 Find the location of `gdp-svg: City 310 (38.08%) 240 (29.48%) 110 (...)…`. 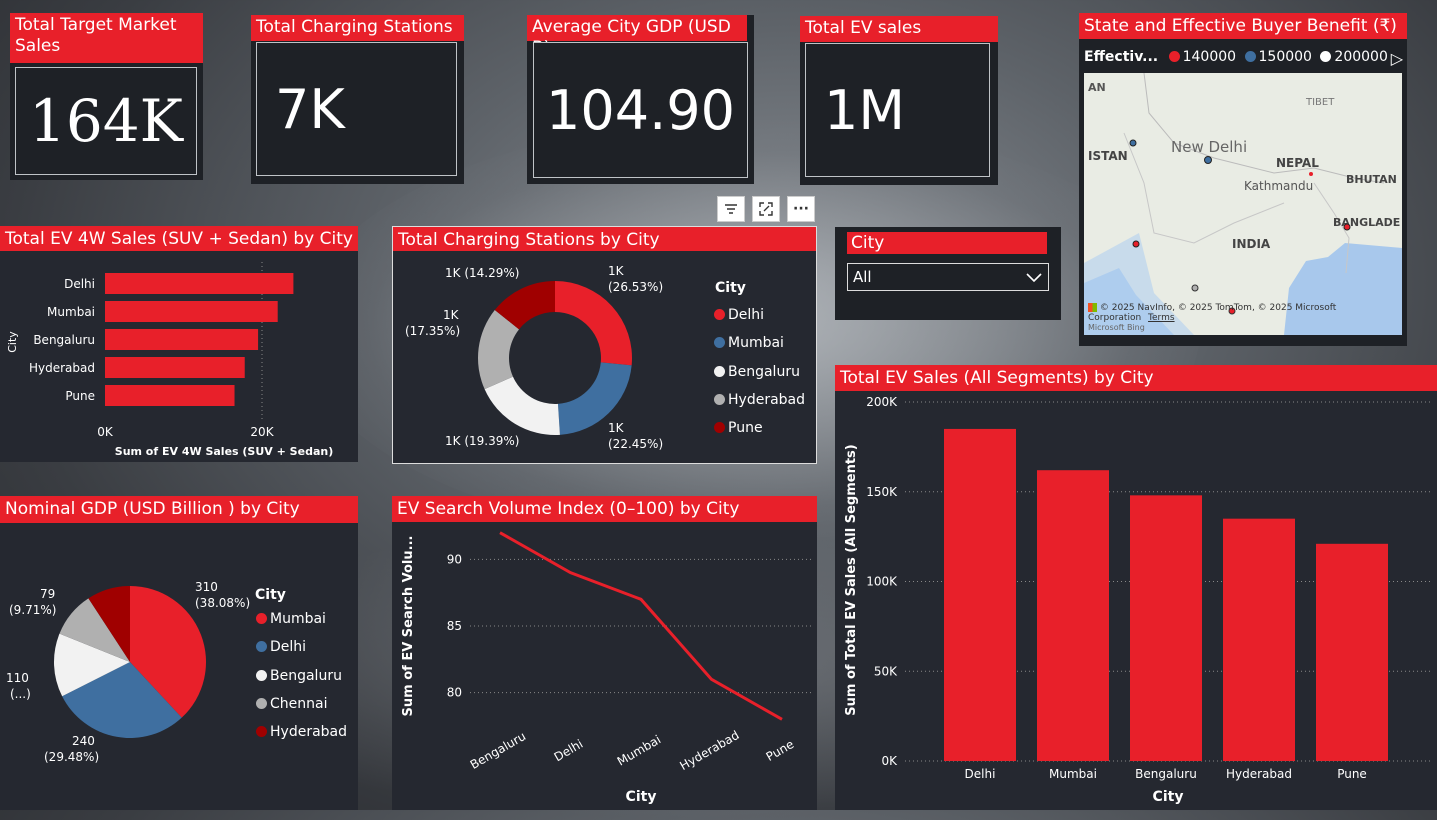

gdp-svg: City 310 (38.08%) 240 (29.48%) 110 (...)… is located at coordinates (146, 672).